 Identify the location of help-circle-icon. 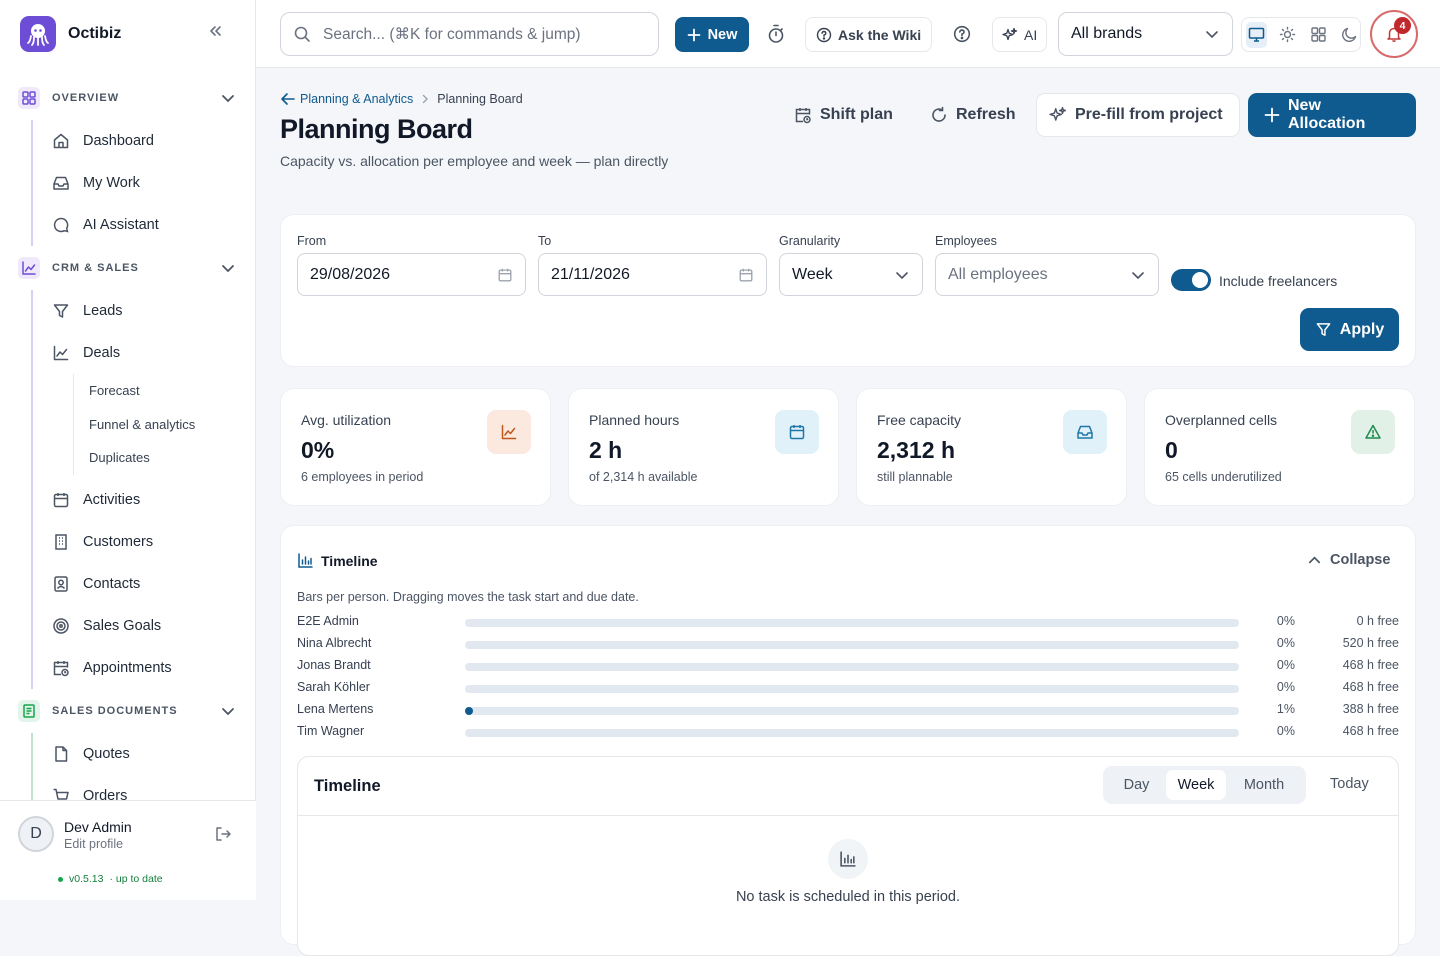
(824, 35).